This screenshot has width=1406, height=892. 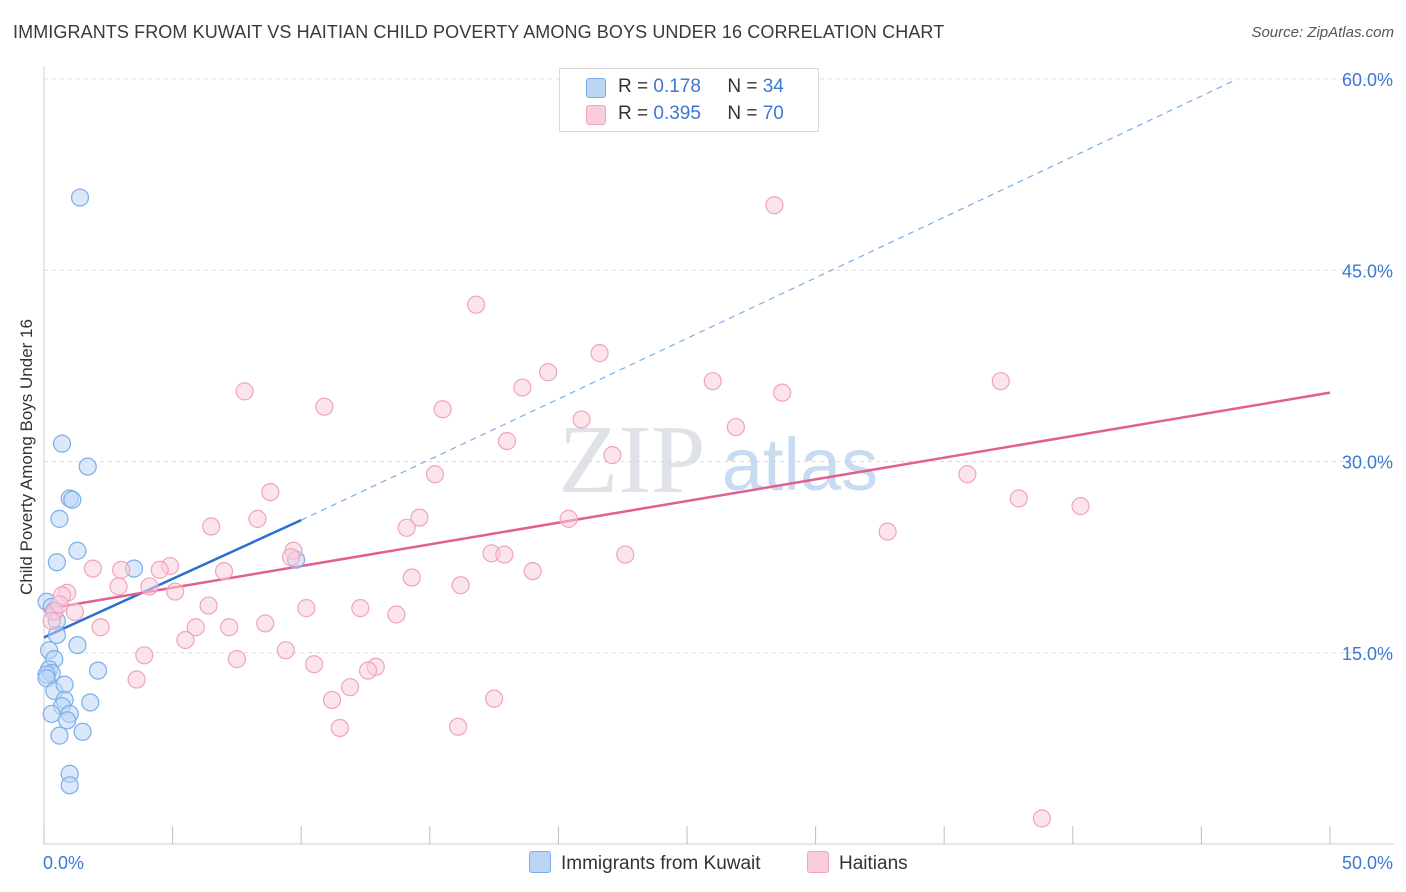 I want to click on x-tick-label-min: 0.0%, so click(x=63, y=863).